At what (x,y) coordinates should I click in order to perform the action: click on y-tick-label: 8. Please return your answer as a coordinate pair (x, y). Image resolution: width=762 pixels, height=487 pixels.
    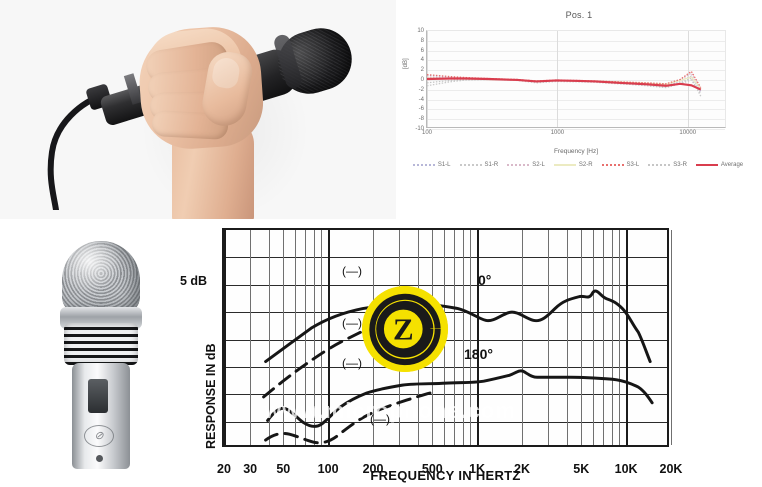
    Looking at the image, I should click on (422, 40).